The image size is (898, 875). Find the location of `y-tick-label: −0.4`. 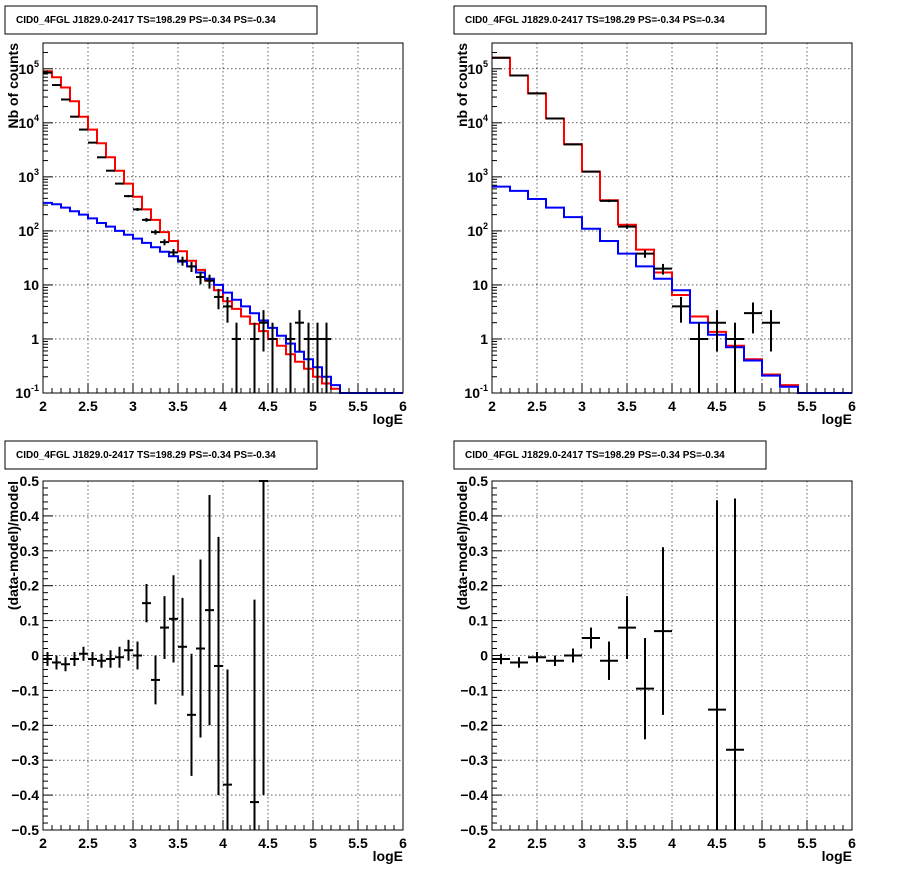

y-tick-label: −0.4 is located at coordinates (25, 795).